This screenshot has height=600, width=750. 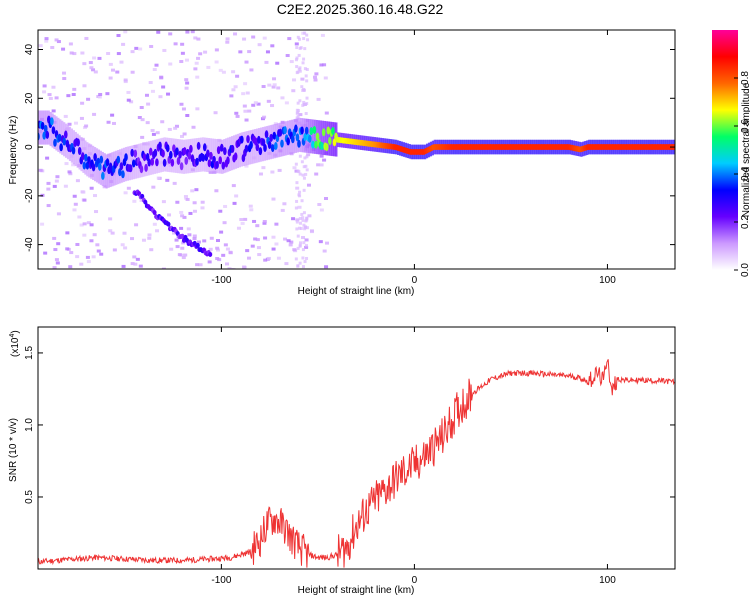 What do you see at coordinates (356, 590) in the screenshot?
I see `snr-x-axis-label: Height of straight line (km)` at bounding box center [356, 590].